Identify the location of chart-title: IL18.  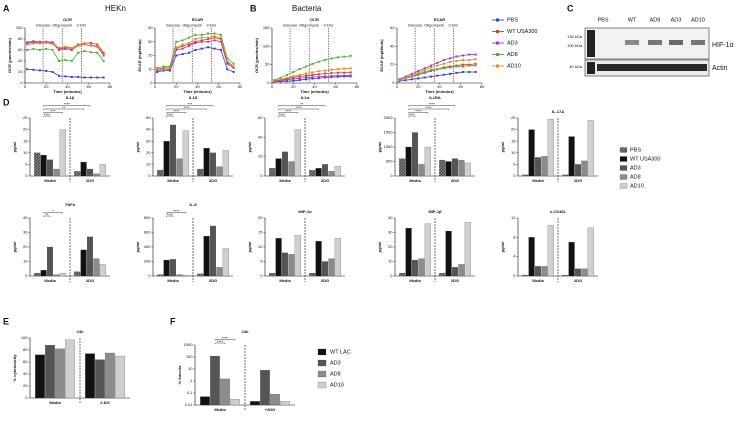
(193, 97).